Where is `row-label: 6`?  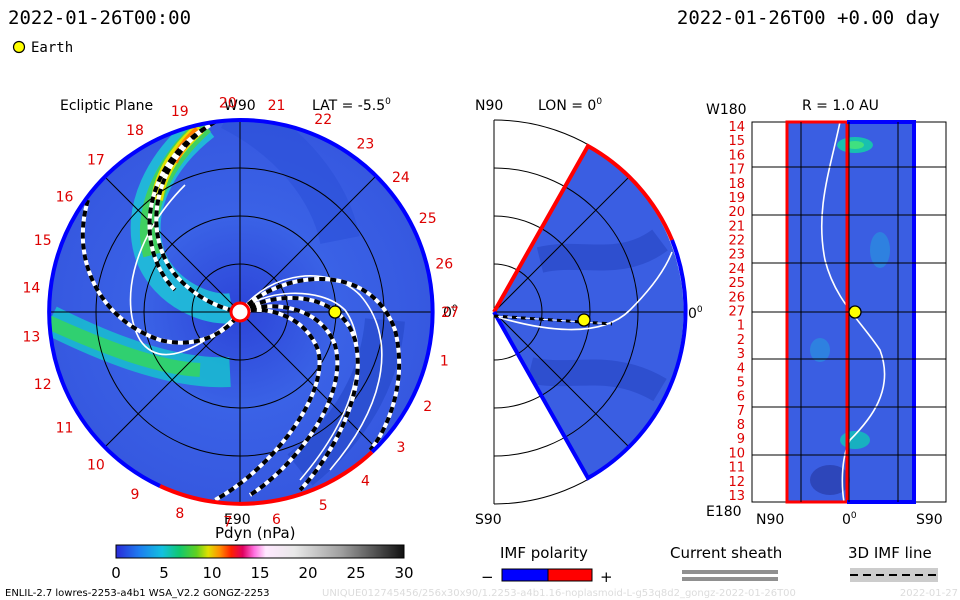 row-label: 6 is located at coordinates (741, 397).